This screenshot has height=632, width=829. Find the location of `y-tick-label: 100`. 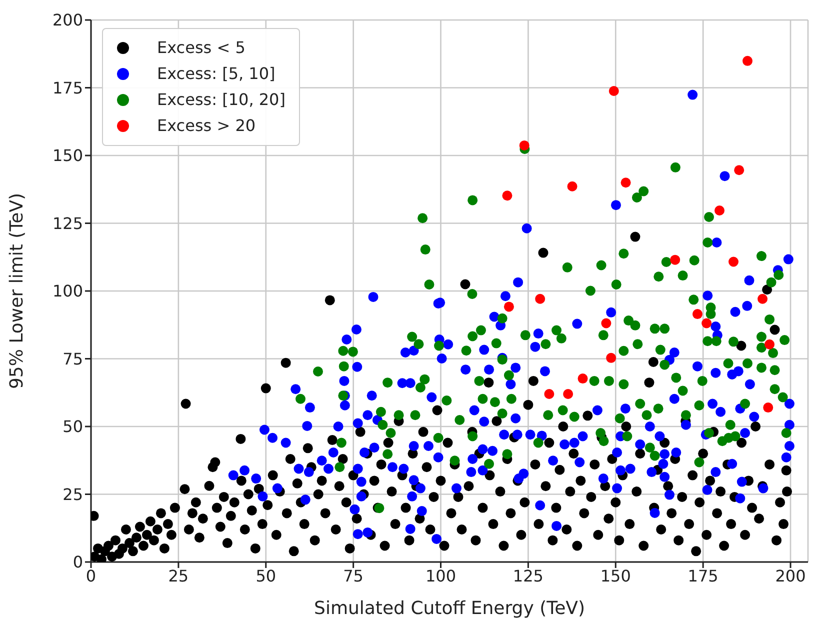

y-tick-label: 100 is located at coordinates (67, 291).